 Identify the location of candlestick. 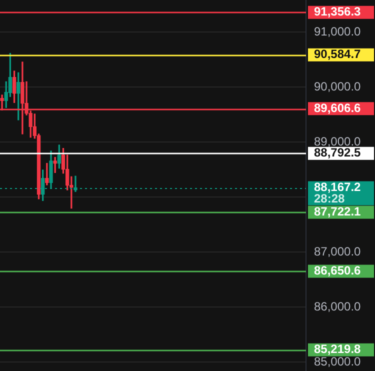
(47, 174).